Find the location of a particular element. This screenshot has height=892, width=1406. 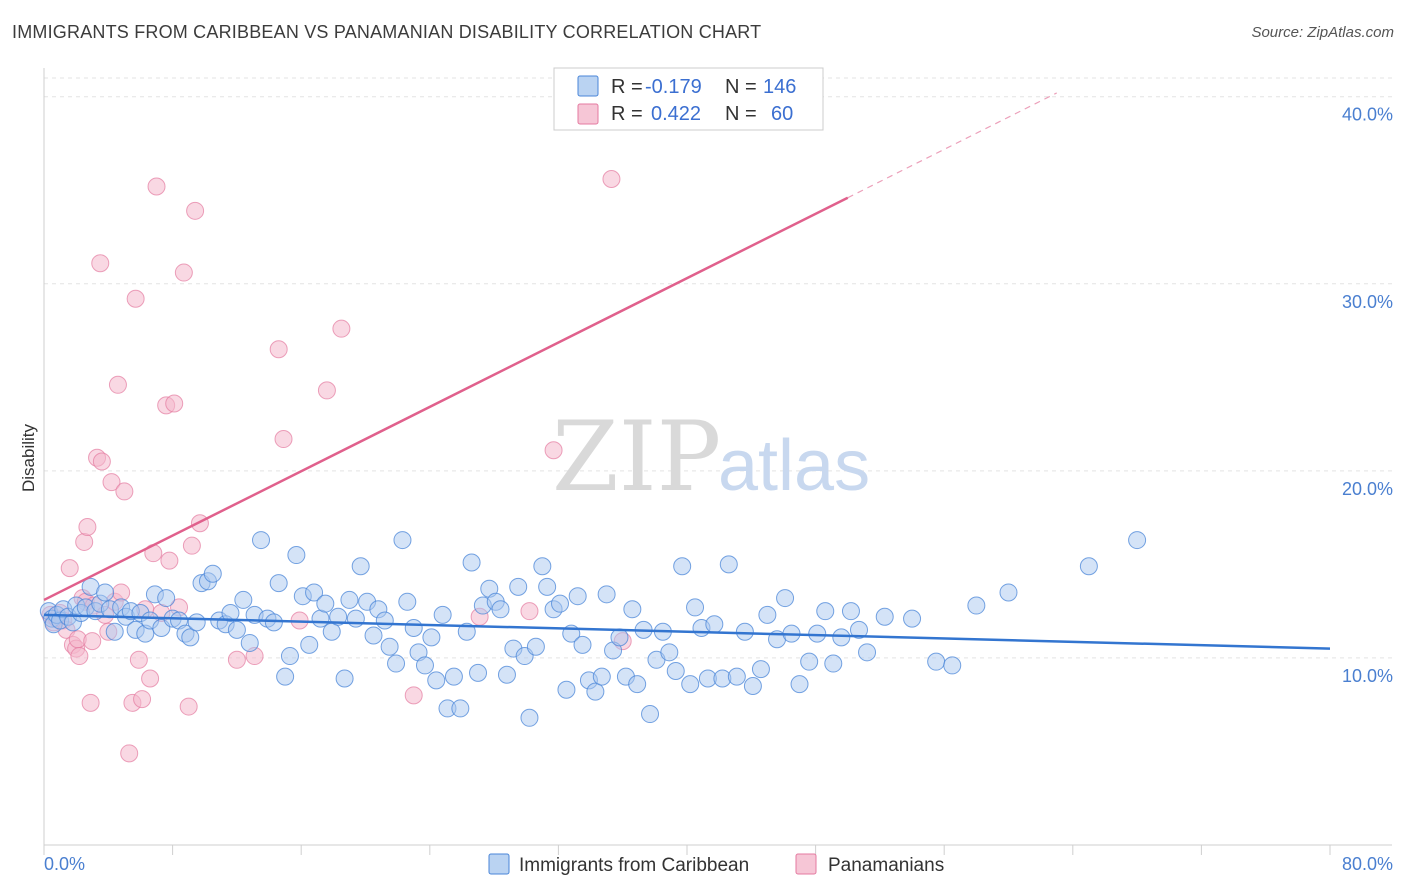

legend-r-label-pink: R = is located at coordinates (627, 114).